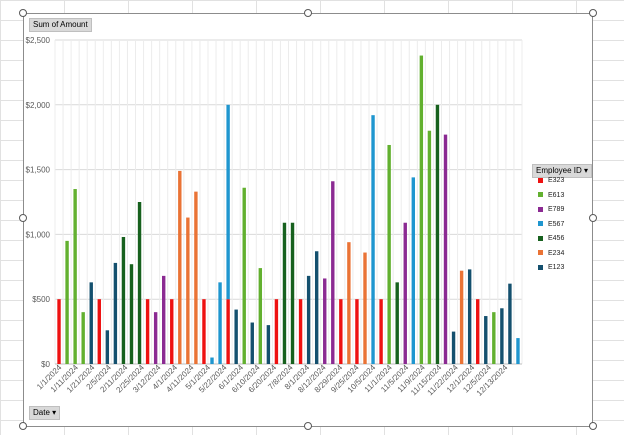 The width and height of the screenshot is (624, 440). I want to click on legend-item-e123: E123, so click(551, 268).